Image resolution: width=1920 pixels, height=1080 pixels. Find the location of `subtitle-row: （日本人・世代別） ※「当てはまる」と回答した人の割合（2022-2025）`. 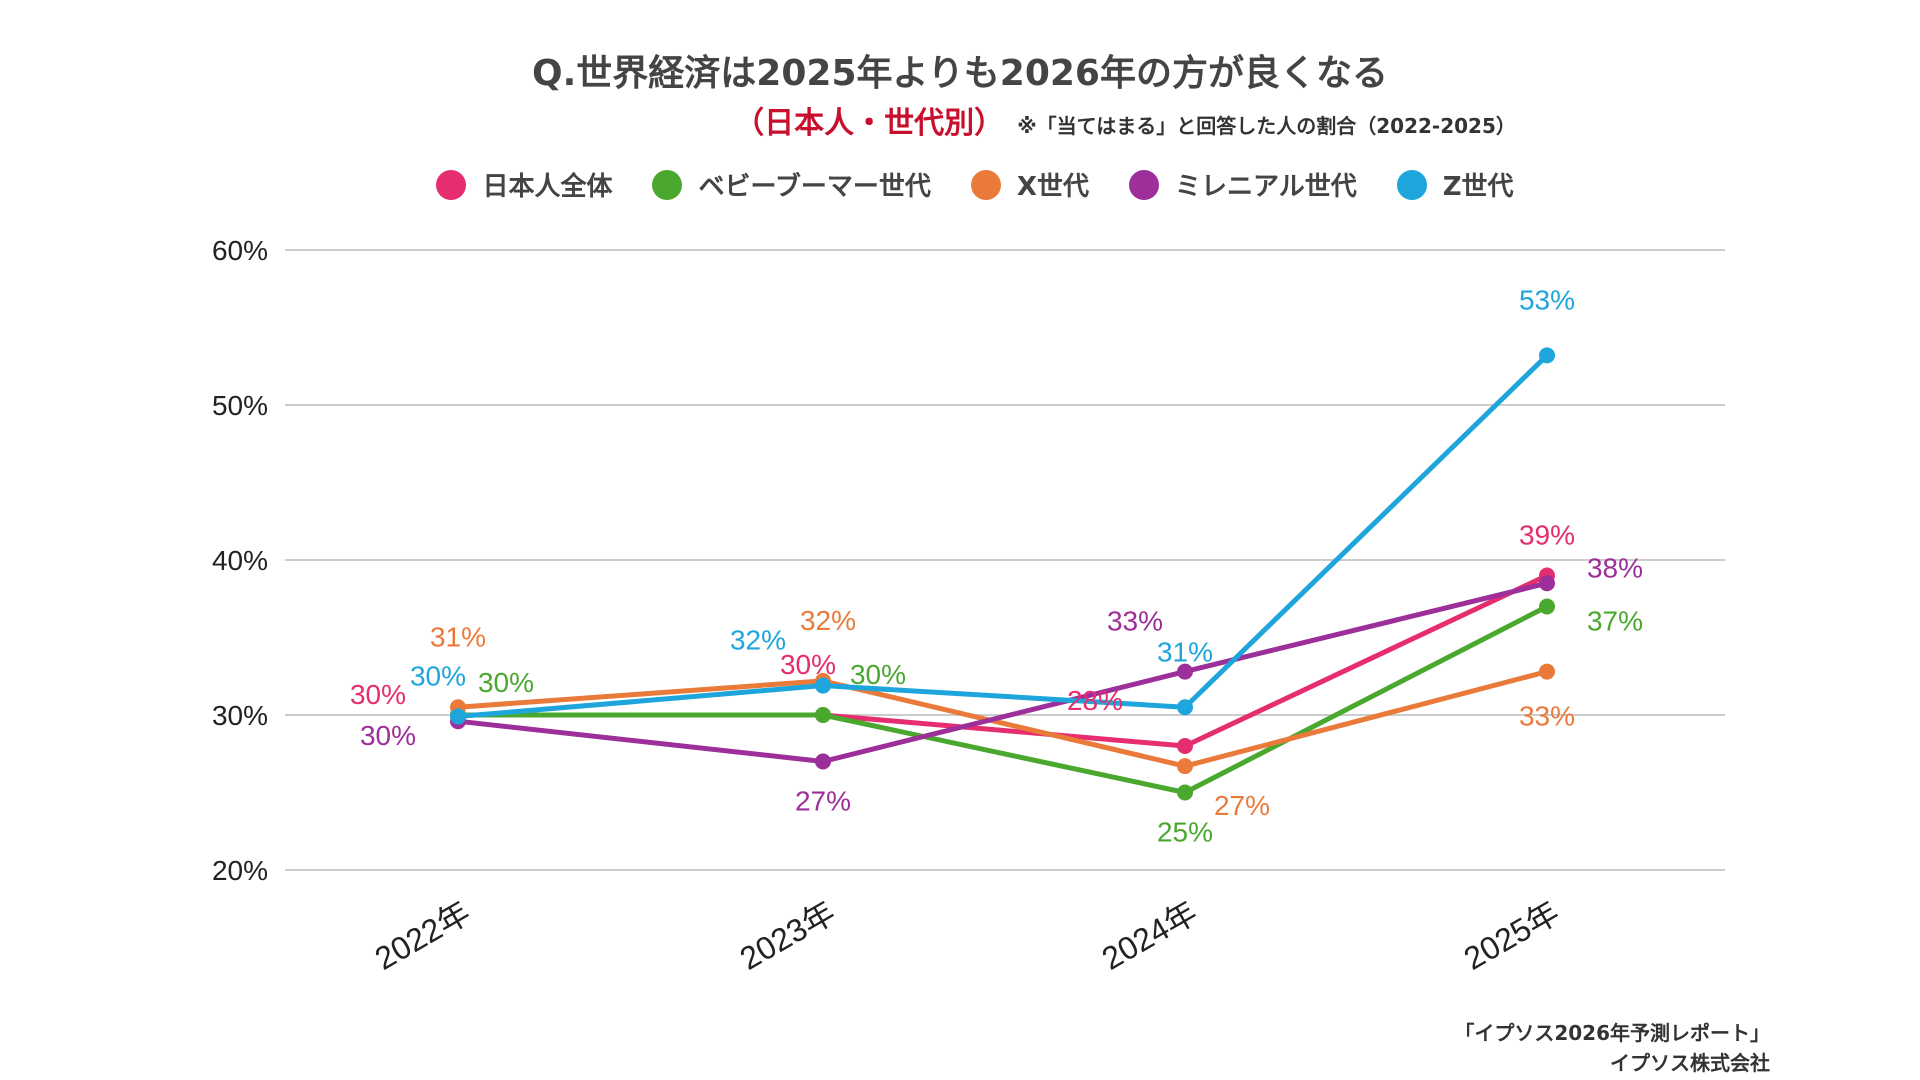

subtitle-row: （日本人・世代別） ※「当てはまる」と回答した人の割合（2022-2025） is located at coordinates (960, 120).